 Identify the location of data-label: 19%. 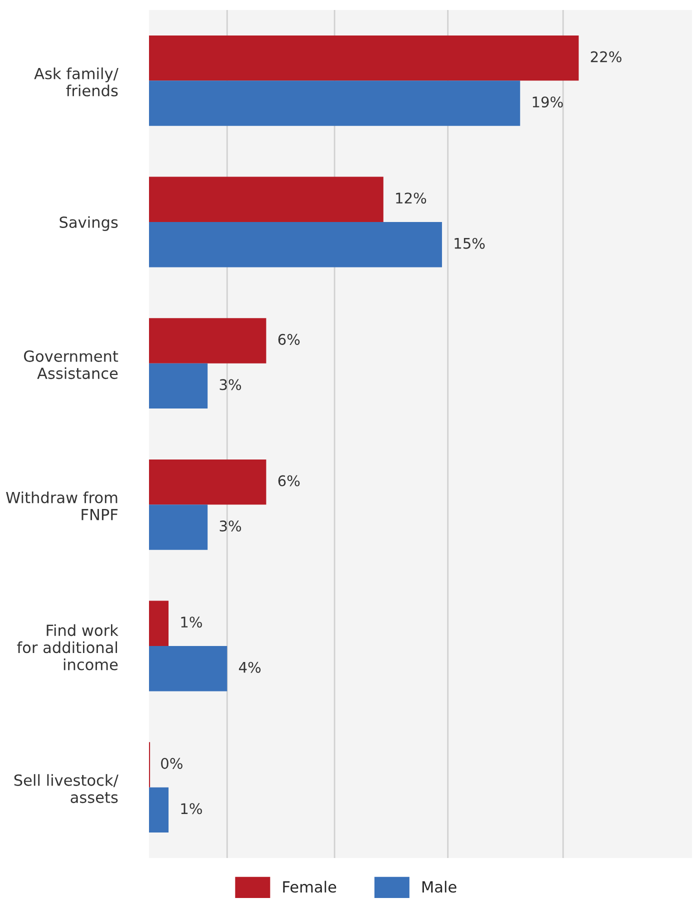
(547, 102).